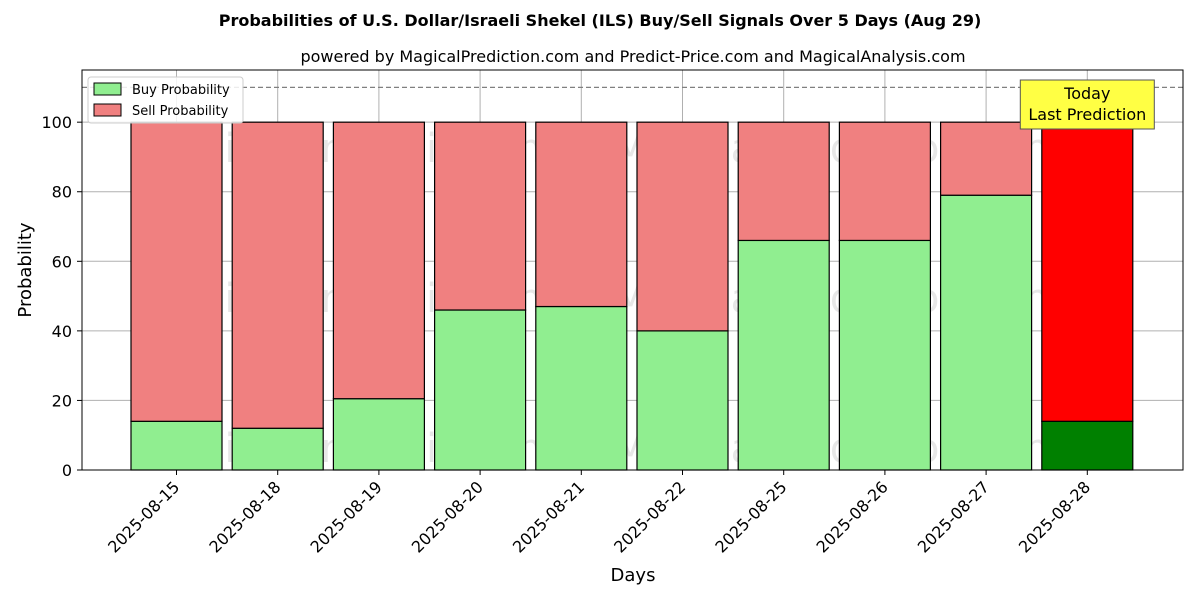 Image resolution: width=1200 pixels, height=600 pixels. Describe the element at coordinates (1087, 104) in the screenshot. I see `today-annotation-box` at that location.